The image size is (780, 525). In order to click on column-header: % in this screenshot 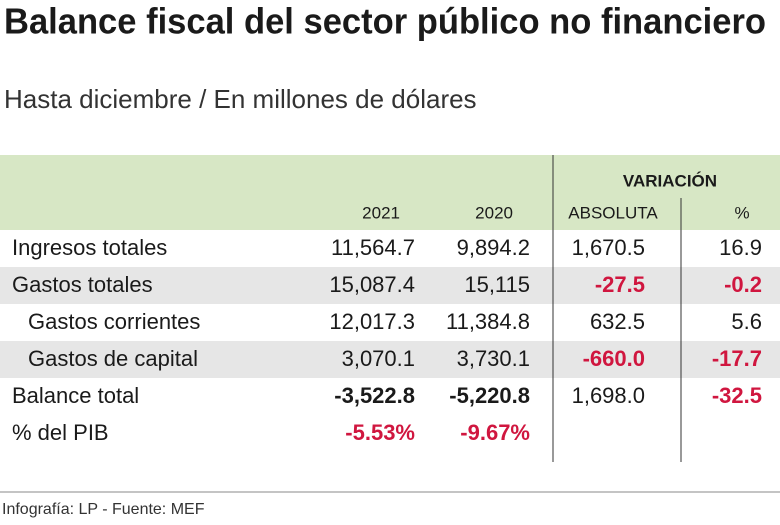, I will do `click(741, 212)`.